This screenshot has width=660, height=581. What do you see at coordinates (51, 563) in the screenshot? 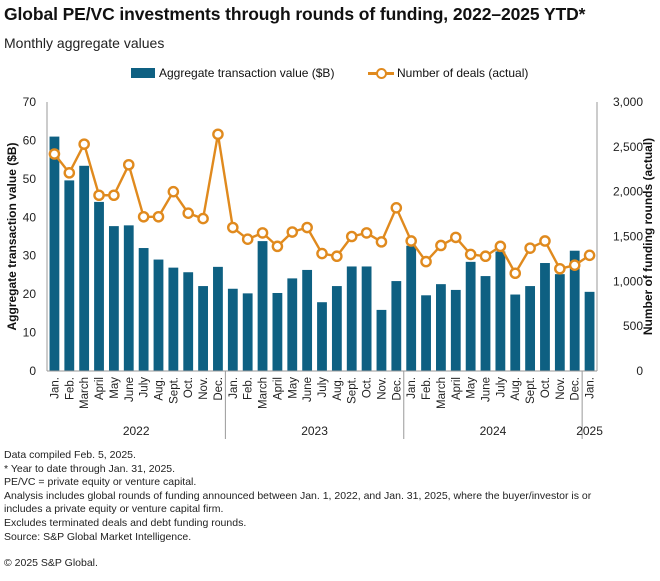
I see `copyright: © 2025 S&P Global.` at bounding box center [51, 563].